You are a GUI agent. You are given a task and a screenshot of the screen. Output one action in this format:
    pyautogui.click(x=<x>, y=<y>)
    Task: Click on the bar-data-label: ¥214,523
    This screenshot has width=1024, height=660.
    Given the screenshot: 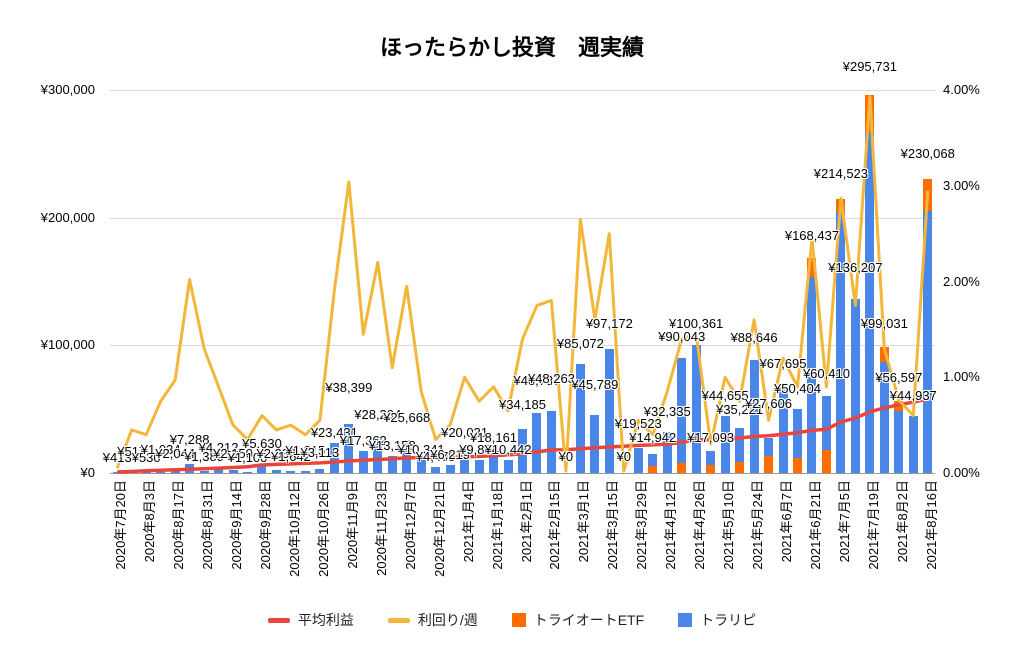 What is the action you would take?
    pyautogui.click(x=841, y=174)
    